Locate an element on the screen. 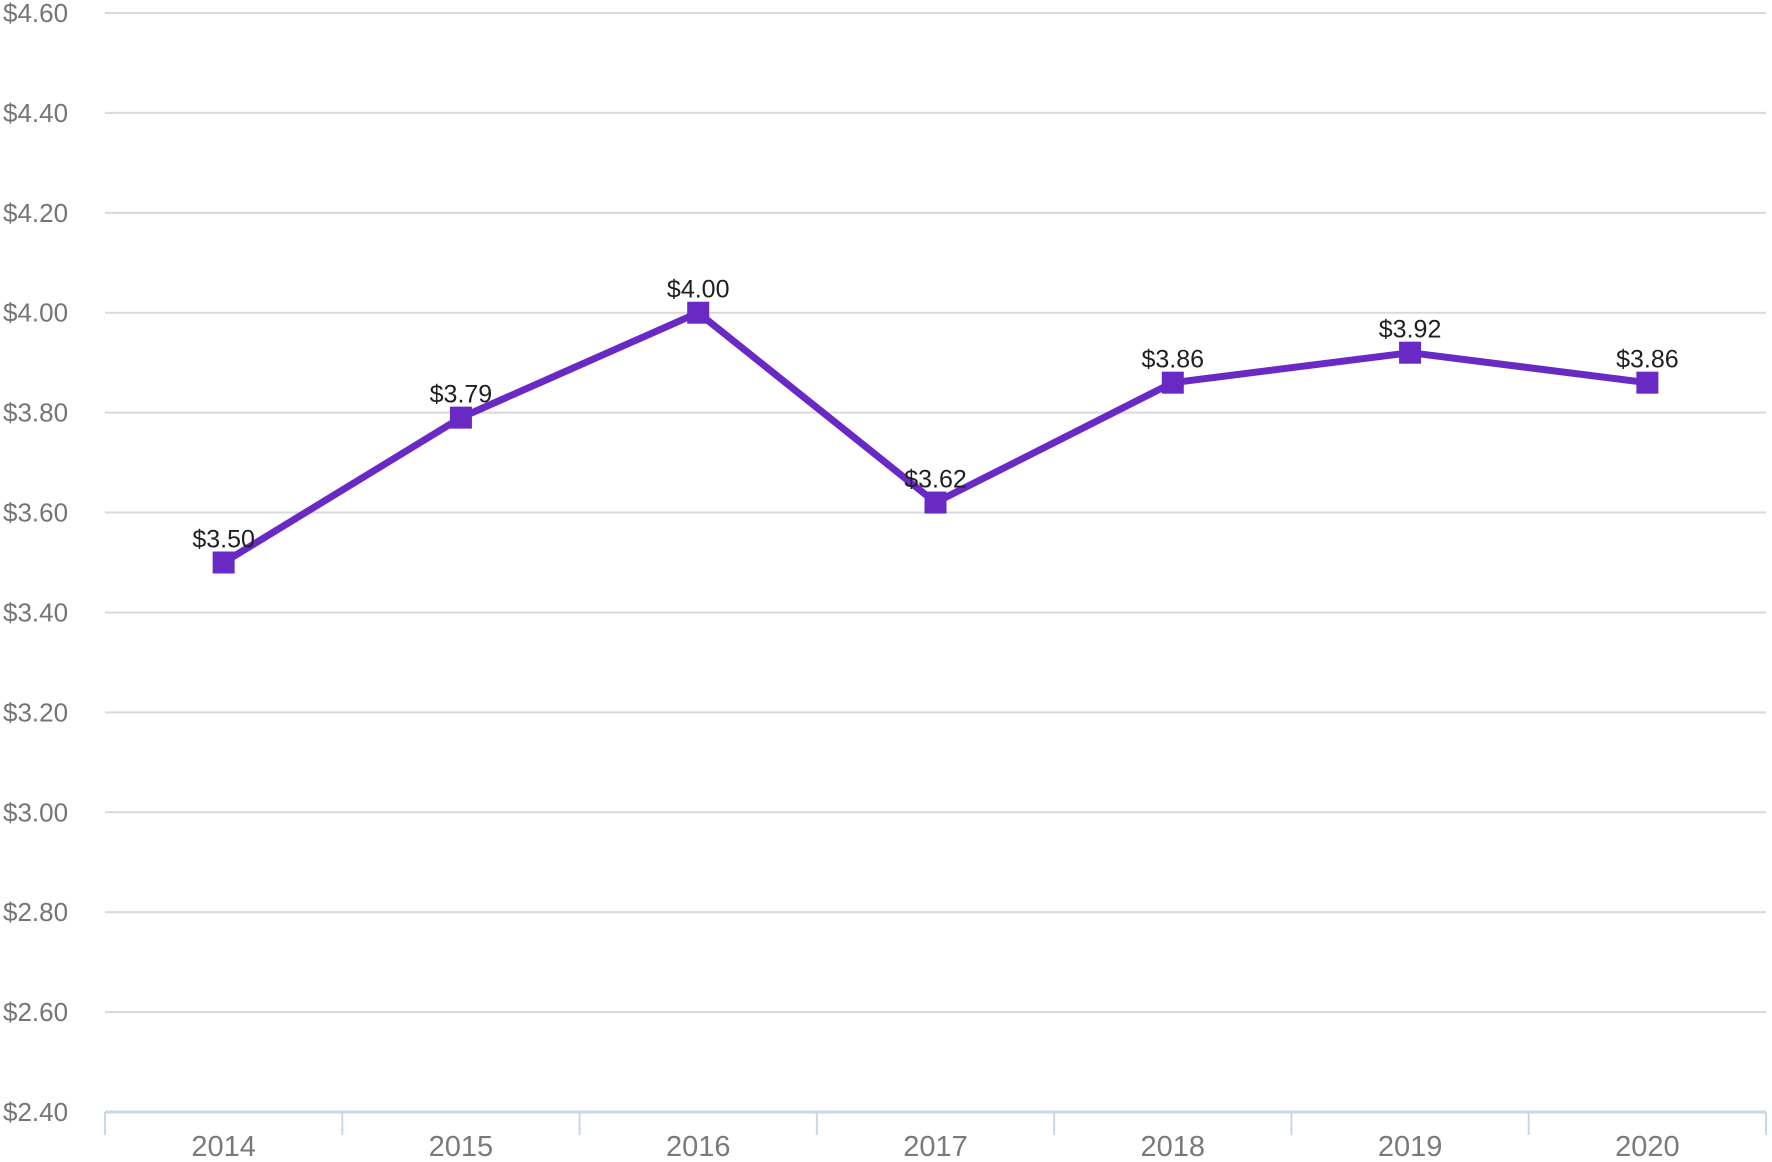  y-axis-tick-label: $3.40 is located at coordinates (35, 612).